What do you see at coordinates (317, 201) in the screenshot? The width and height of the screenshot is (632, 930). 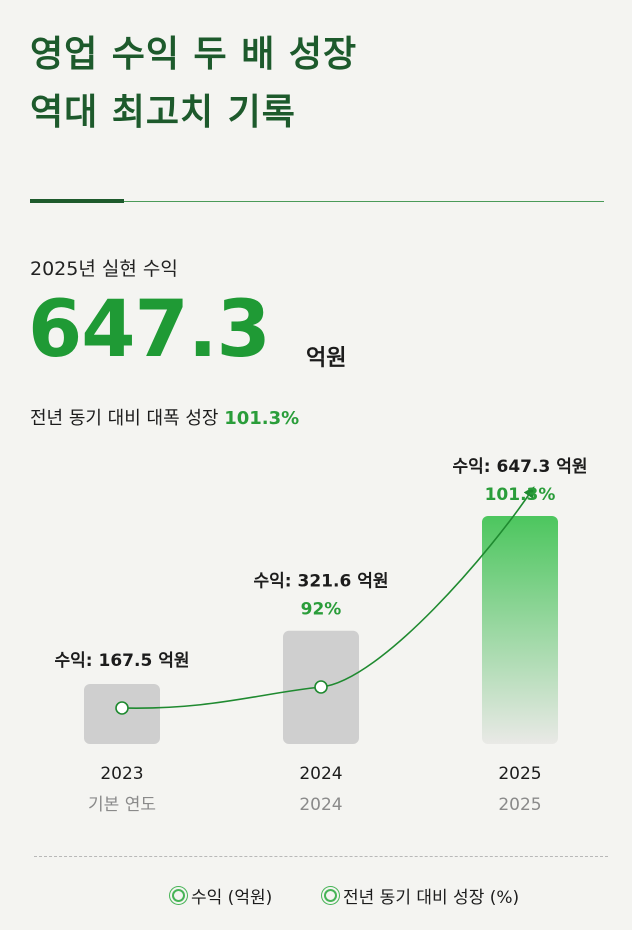 I see `divider-line` at bounding box center [317, 201].